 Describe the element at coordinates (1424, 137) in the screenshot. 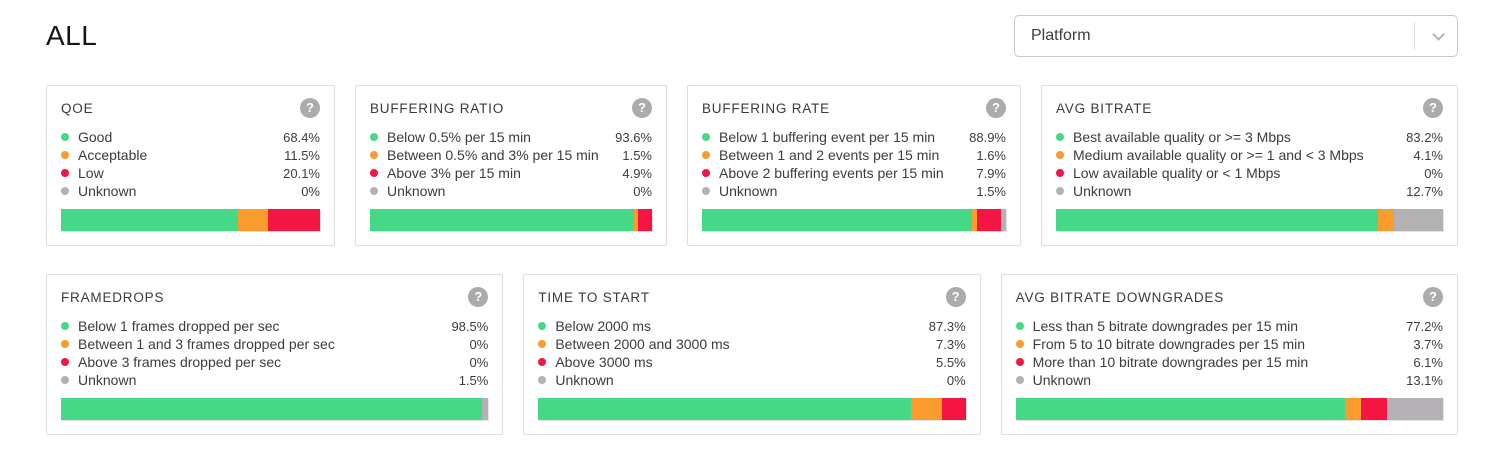

I see `legend-value: 83.2%` at that location.